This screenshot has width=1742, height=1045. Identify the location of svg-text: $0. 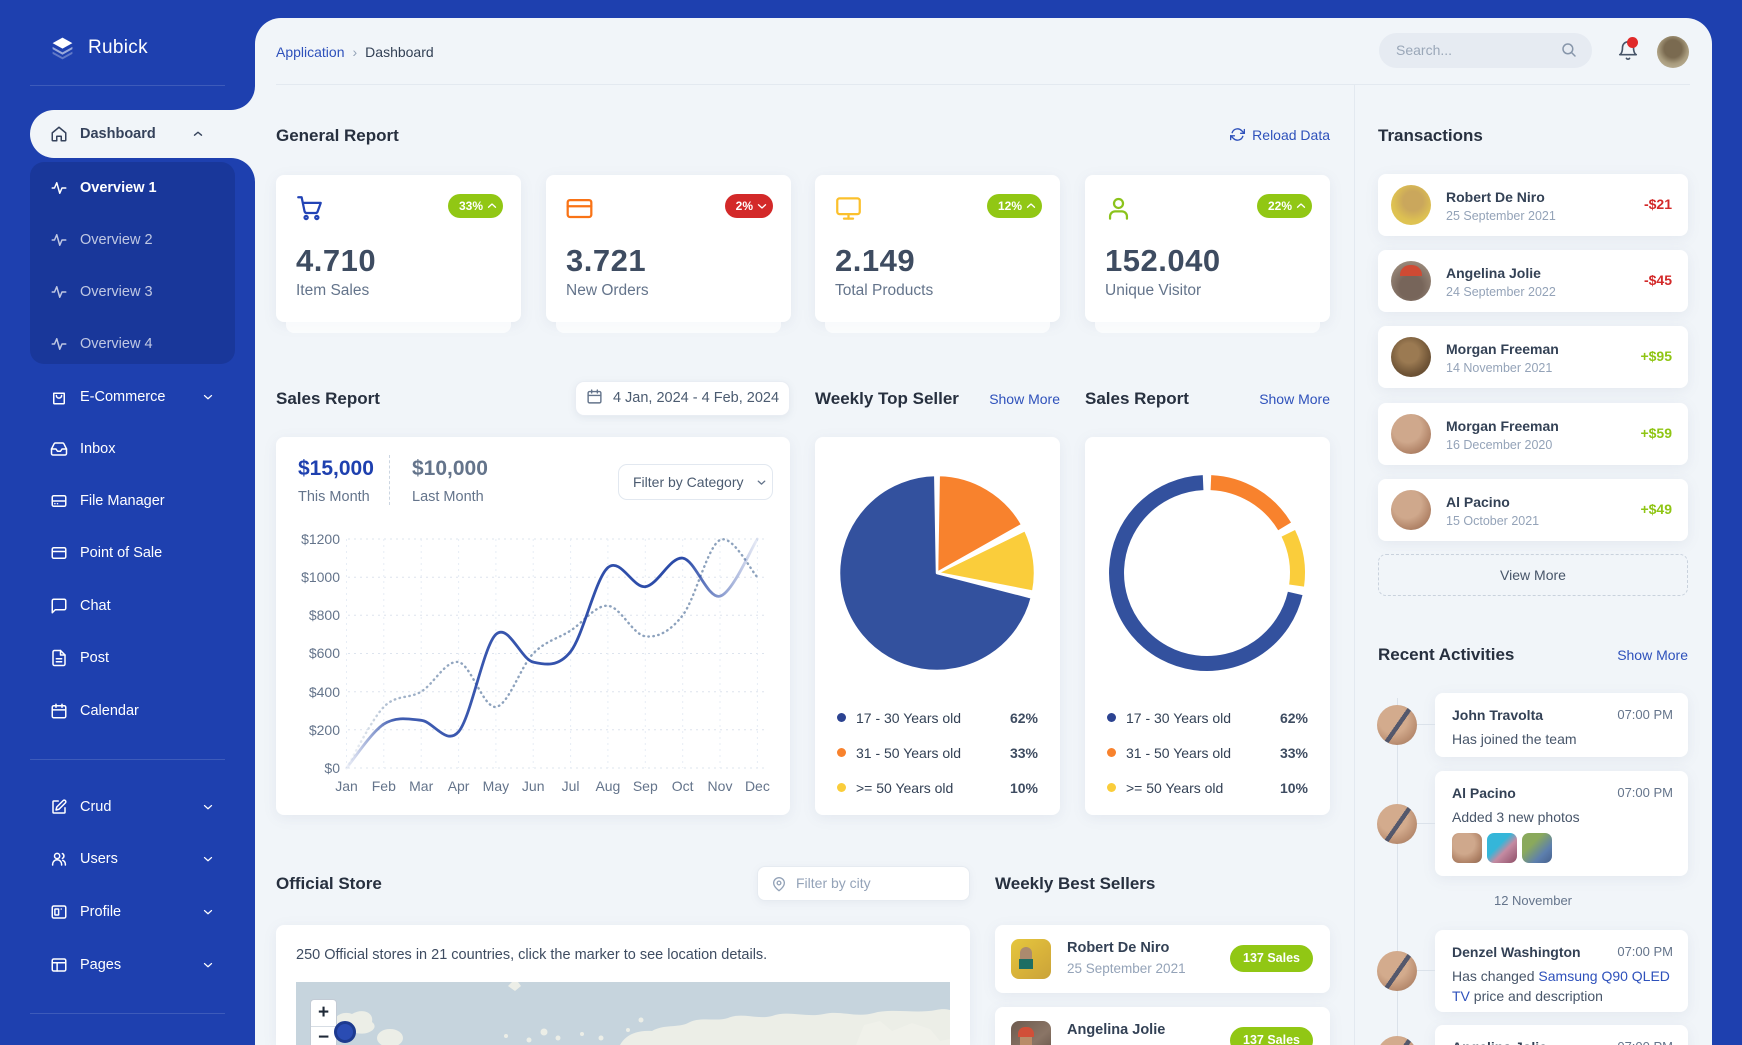
(332, 768).